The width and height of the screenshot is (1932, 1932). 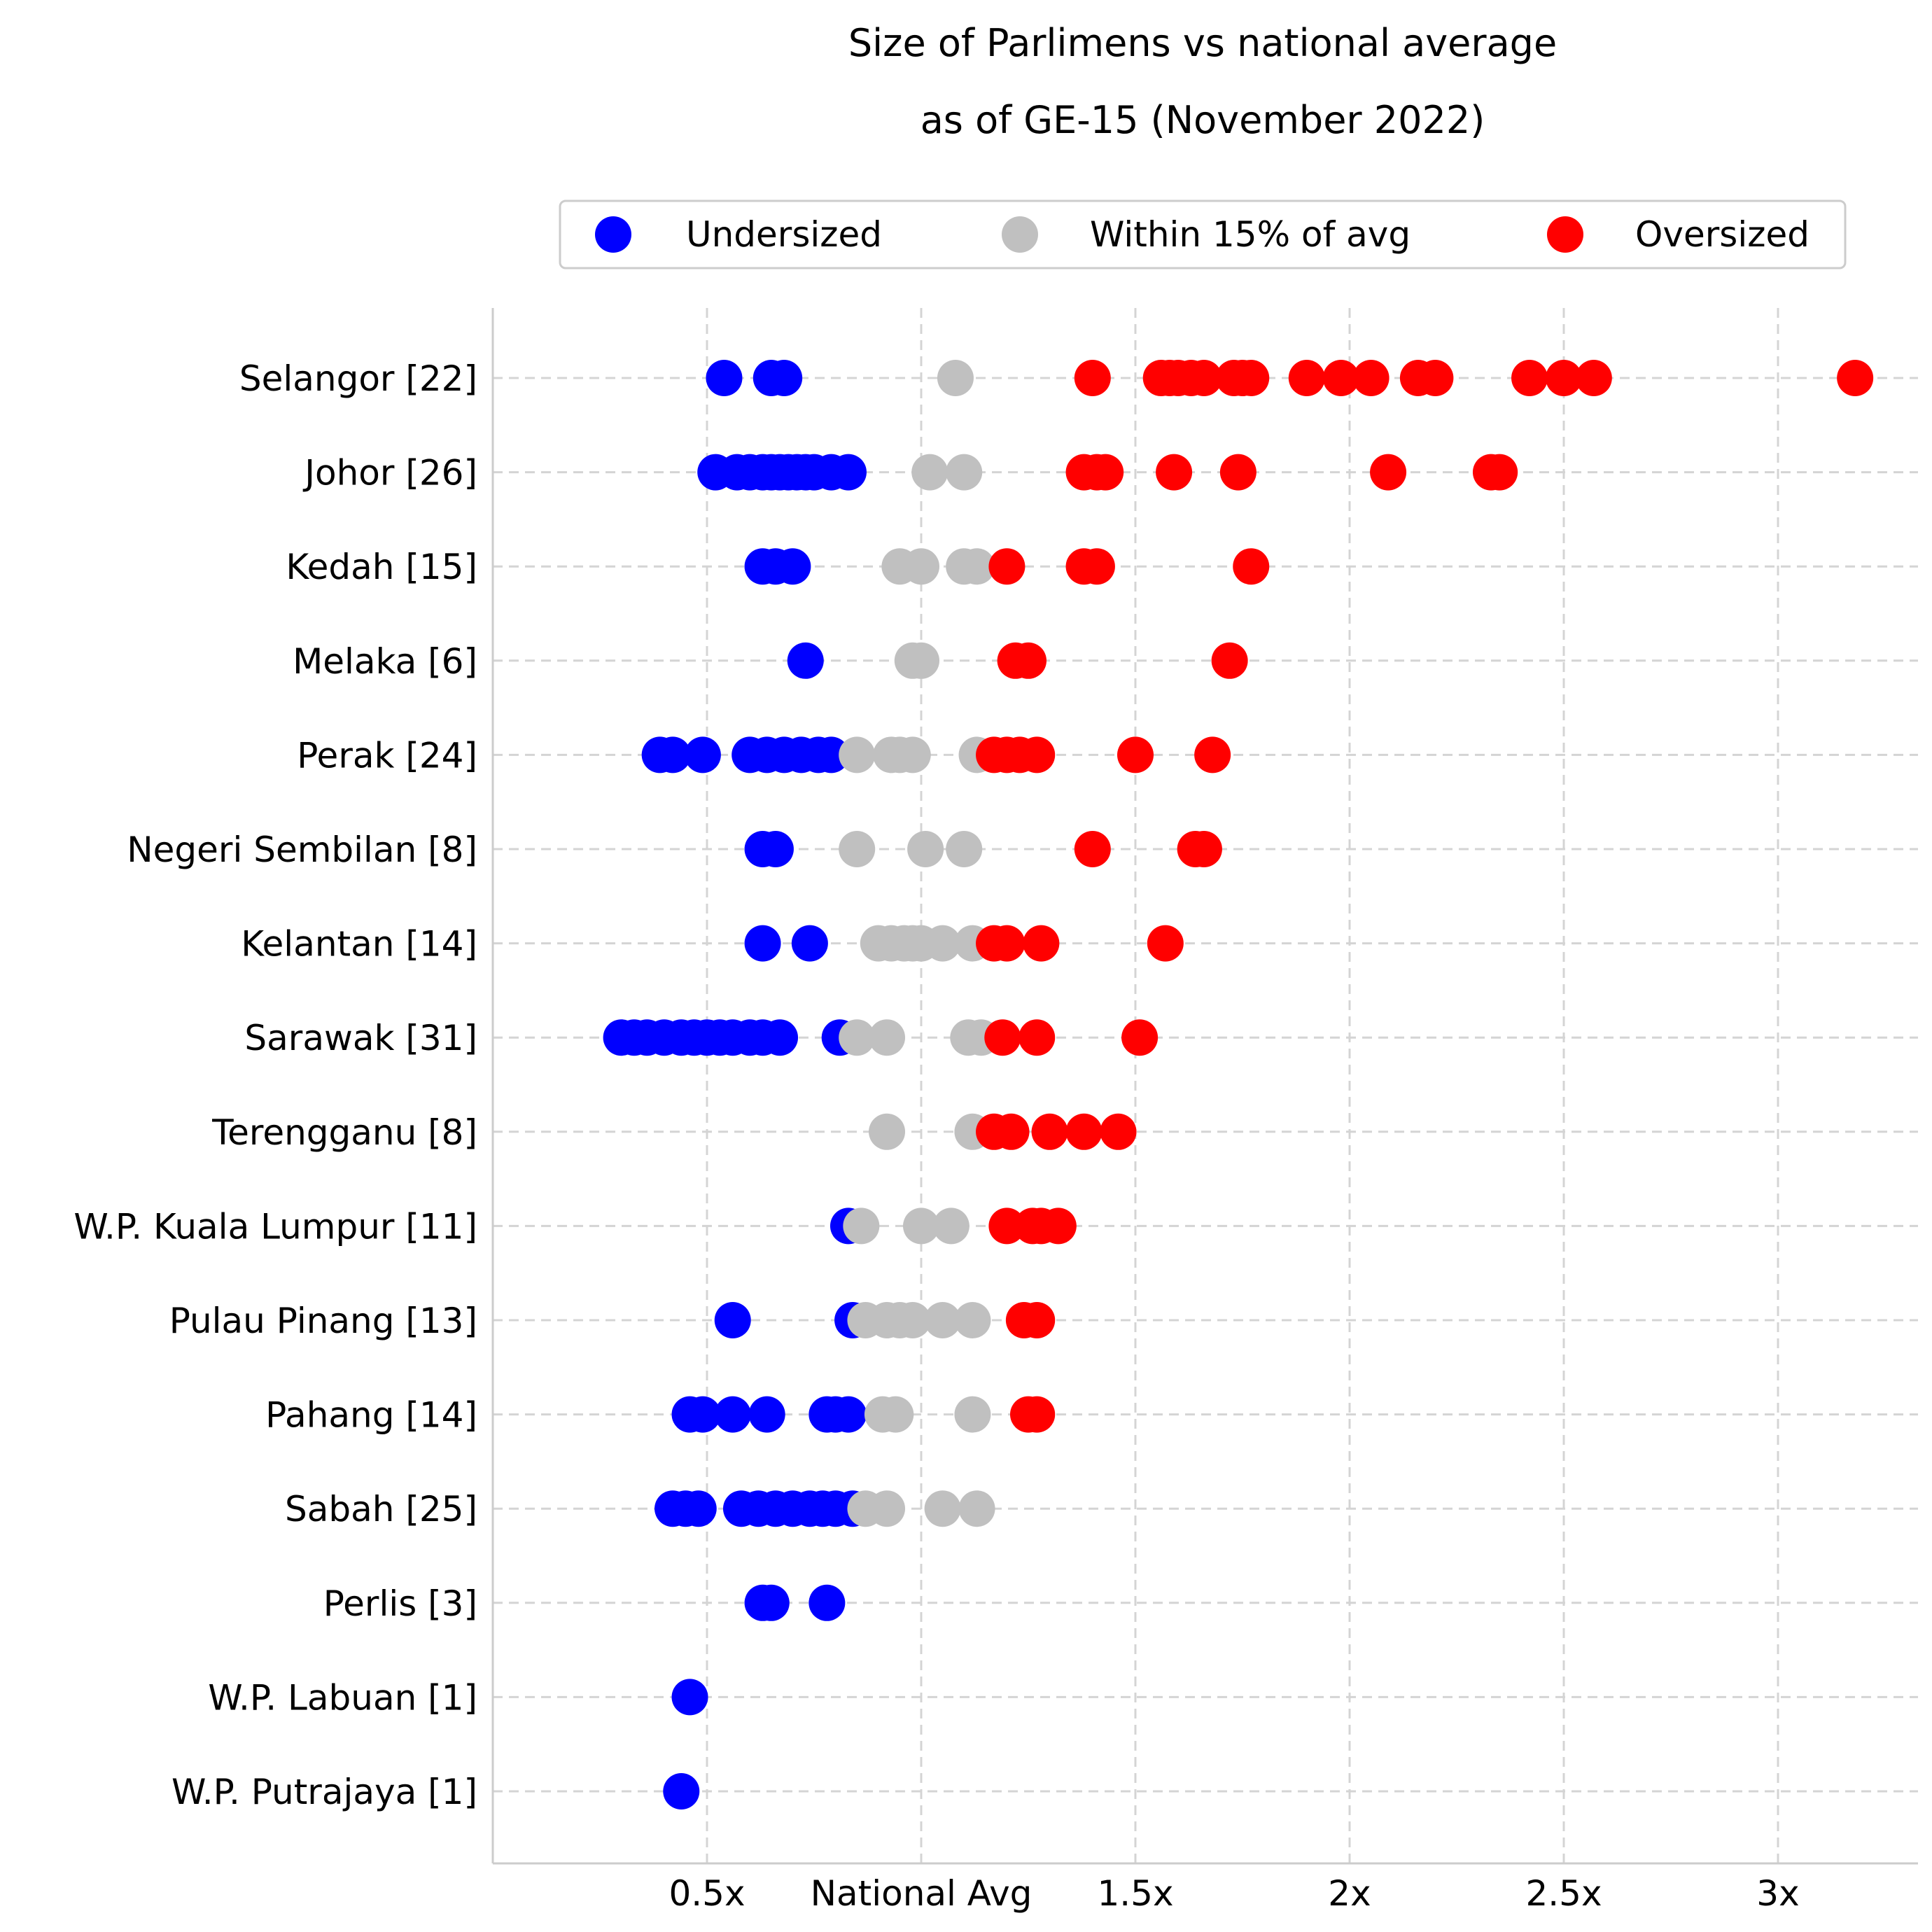 What do you see at coordinates (1777, 1893) in the screenshot?
I see `x-tick-label: 3x` at bounding box center [1777, 1893].